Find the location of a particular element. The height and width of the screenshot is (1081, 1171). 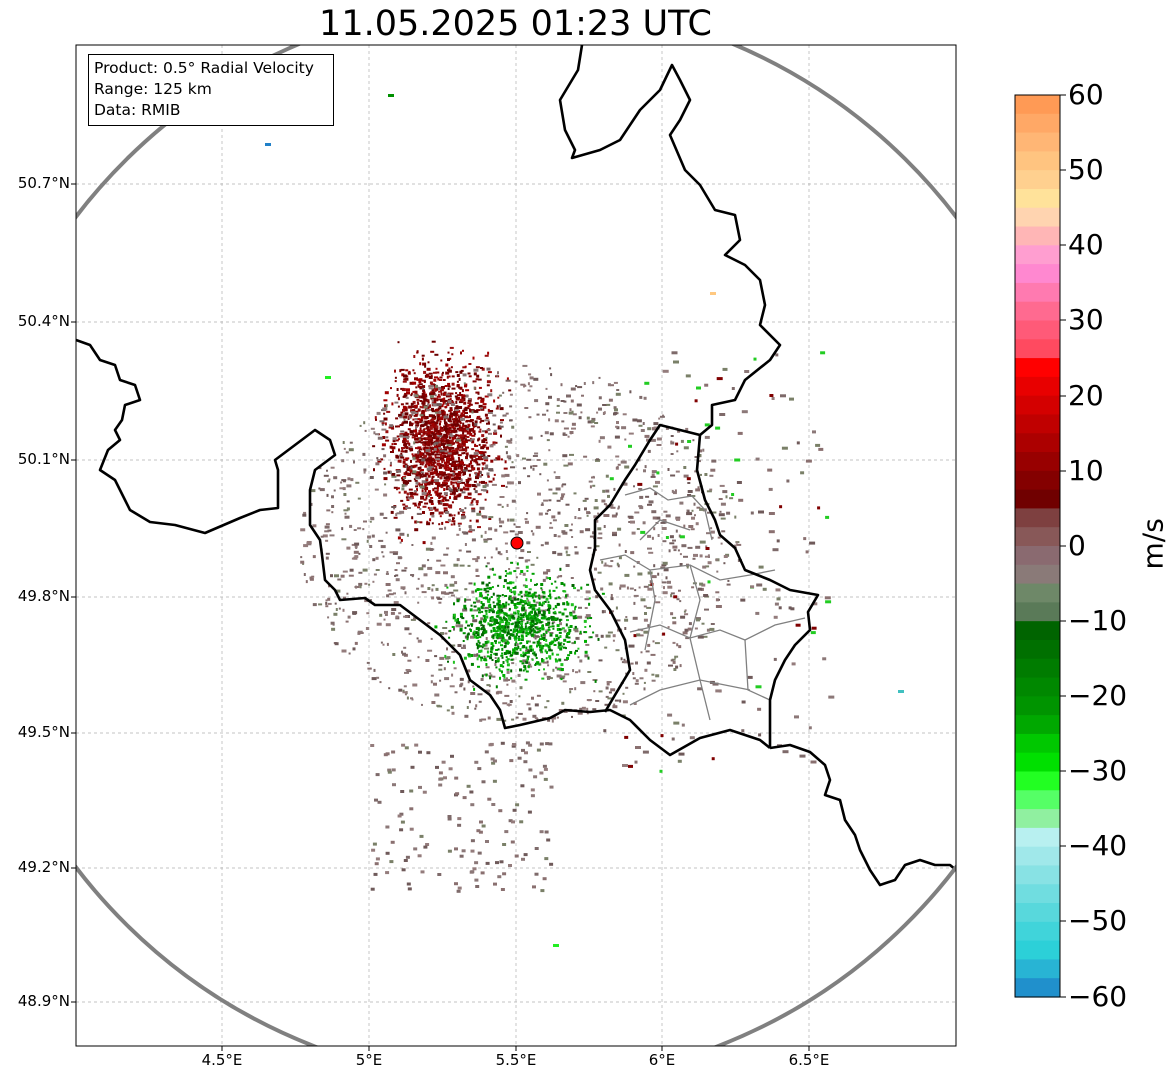

lat-label-49-2: 49.2°N is located at coordinates (43, 867).